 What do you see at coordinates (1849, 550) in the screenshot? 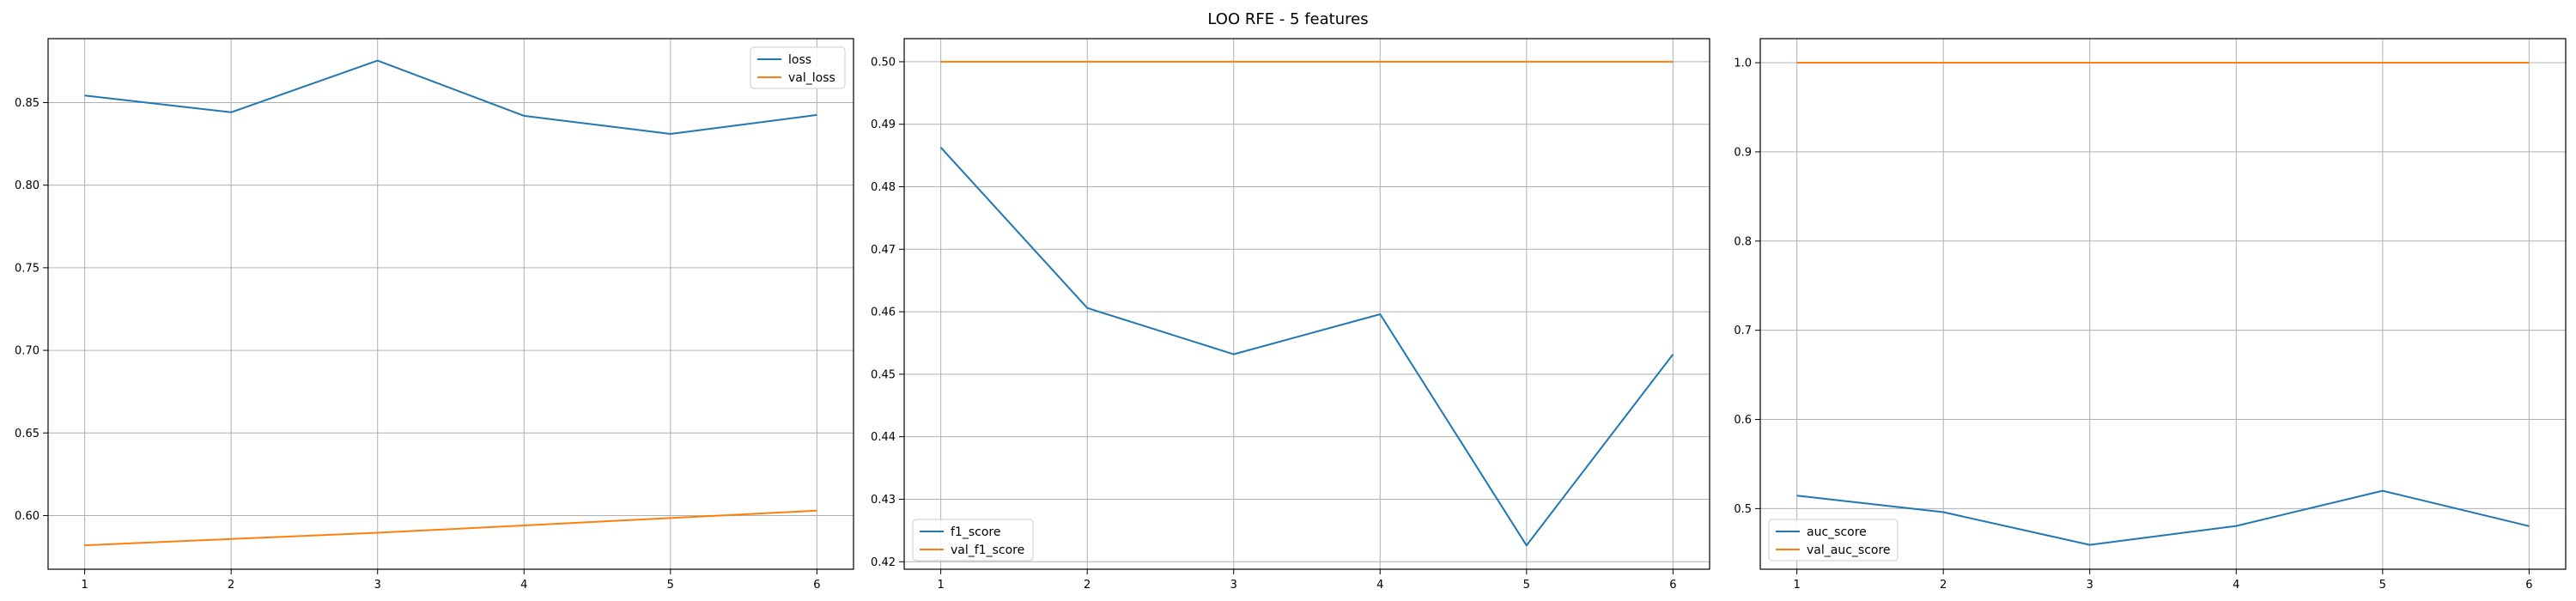
I see `legend-label: val_auc_score` at bounding box center [1849, 550].